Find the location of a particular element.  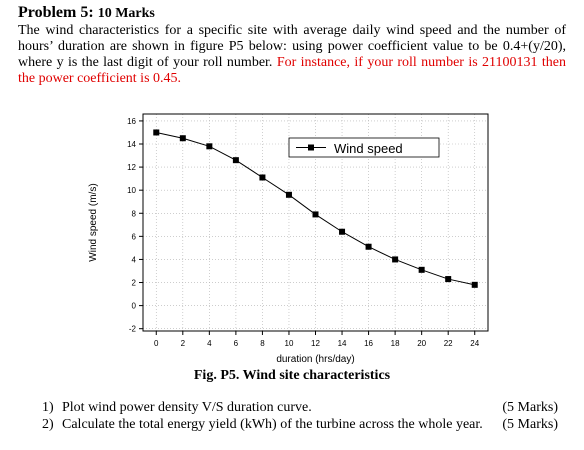

x-tick-label: 0 is located at coordinates (156, 343).